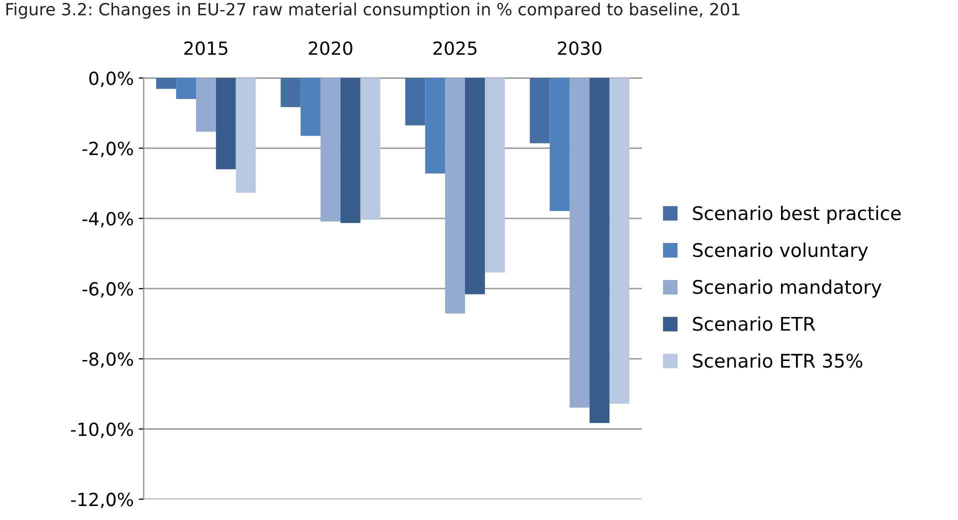 Image resolution: width=958 pixels, height=520 pixels. What do you see at coordinates (797, 215) in the screenshot?
I see `legend-label: Scenario best practice` at bounding box center [797, 215].